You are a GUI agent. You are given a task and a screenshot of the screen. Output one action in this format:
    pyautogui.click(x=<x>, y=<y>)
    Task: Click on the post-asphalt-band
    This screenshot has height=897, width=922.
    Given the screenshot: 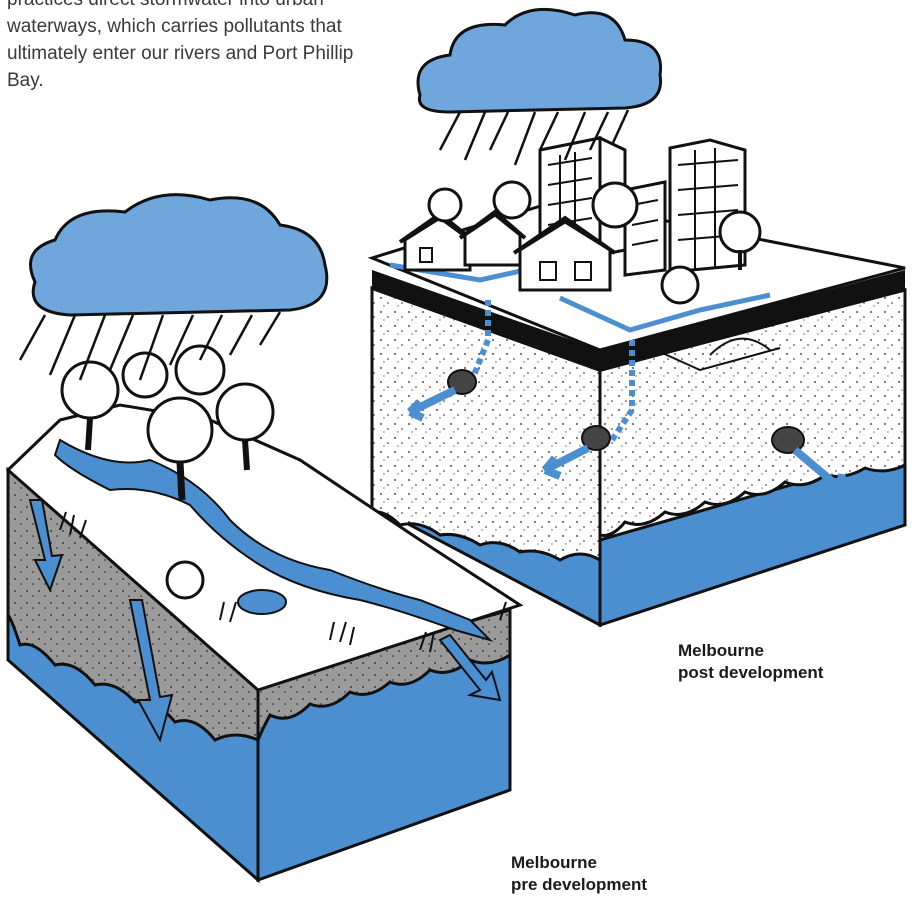 What is the action you would take?
    pyautogui.click(x=638, y=321)
    